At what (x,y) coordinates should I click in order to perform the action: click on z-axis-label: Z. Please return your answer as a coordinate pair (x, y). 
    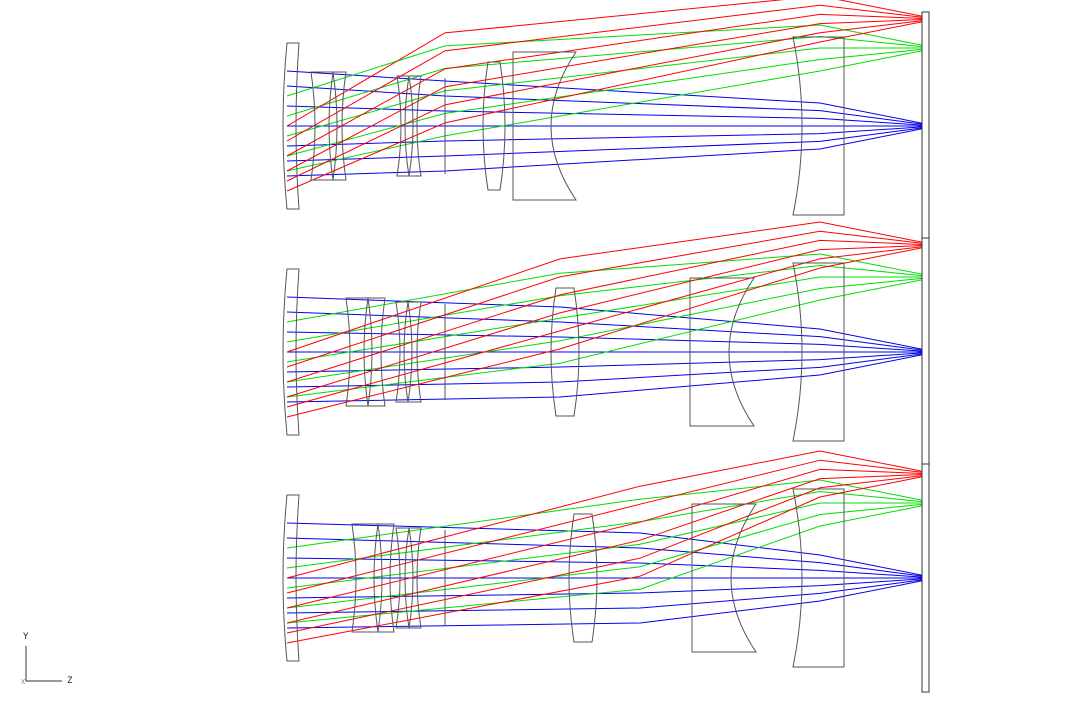
    Looking at the image, I should click on (70, 681).